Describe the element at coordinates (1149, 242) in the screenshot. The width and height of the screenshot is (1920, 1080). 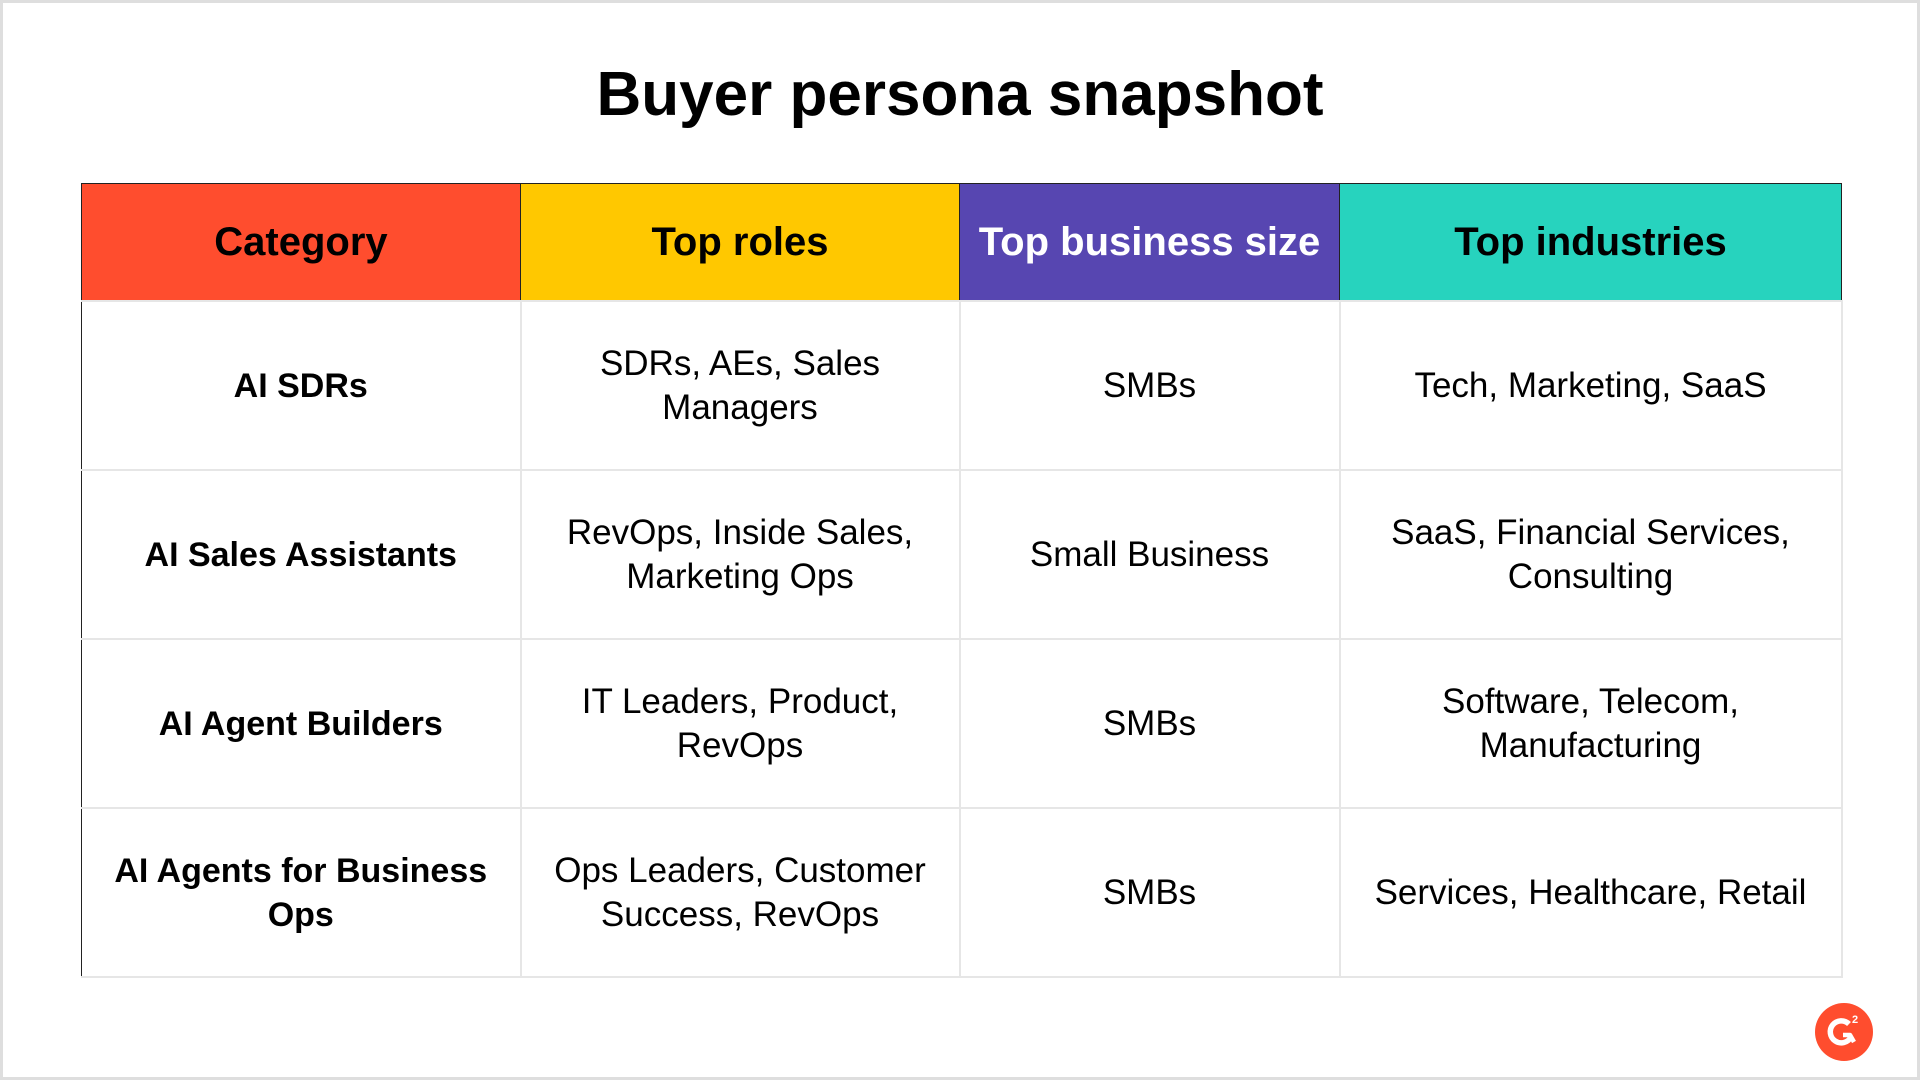
I see `header-top-business-size: Top business size` at that location.